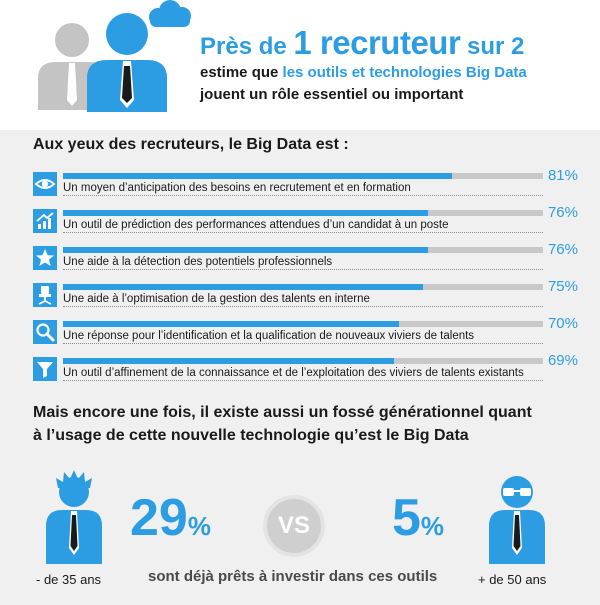  I want to click on vs-badge: VS, so click(294, 526).